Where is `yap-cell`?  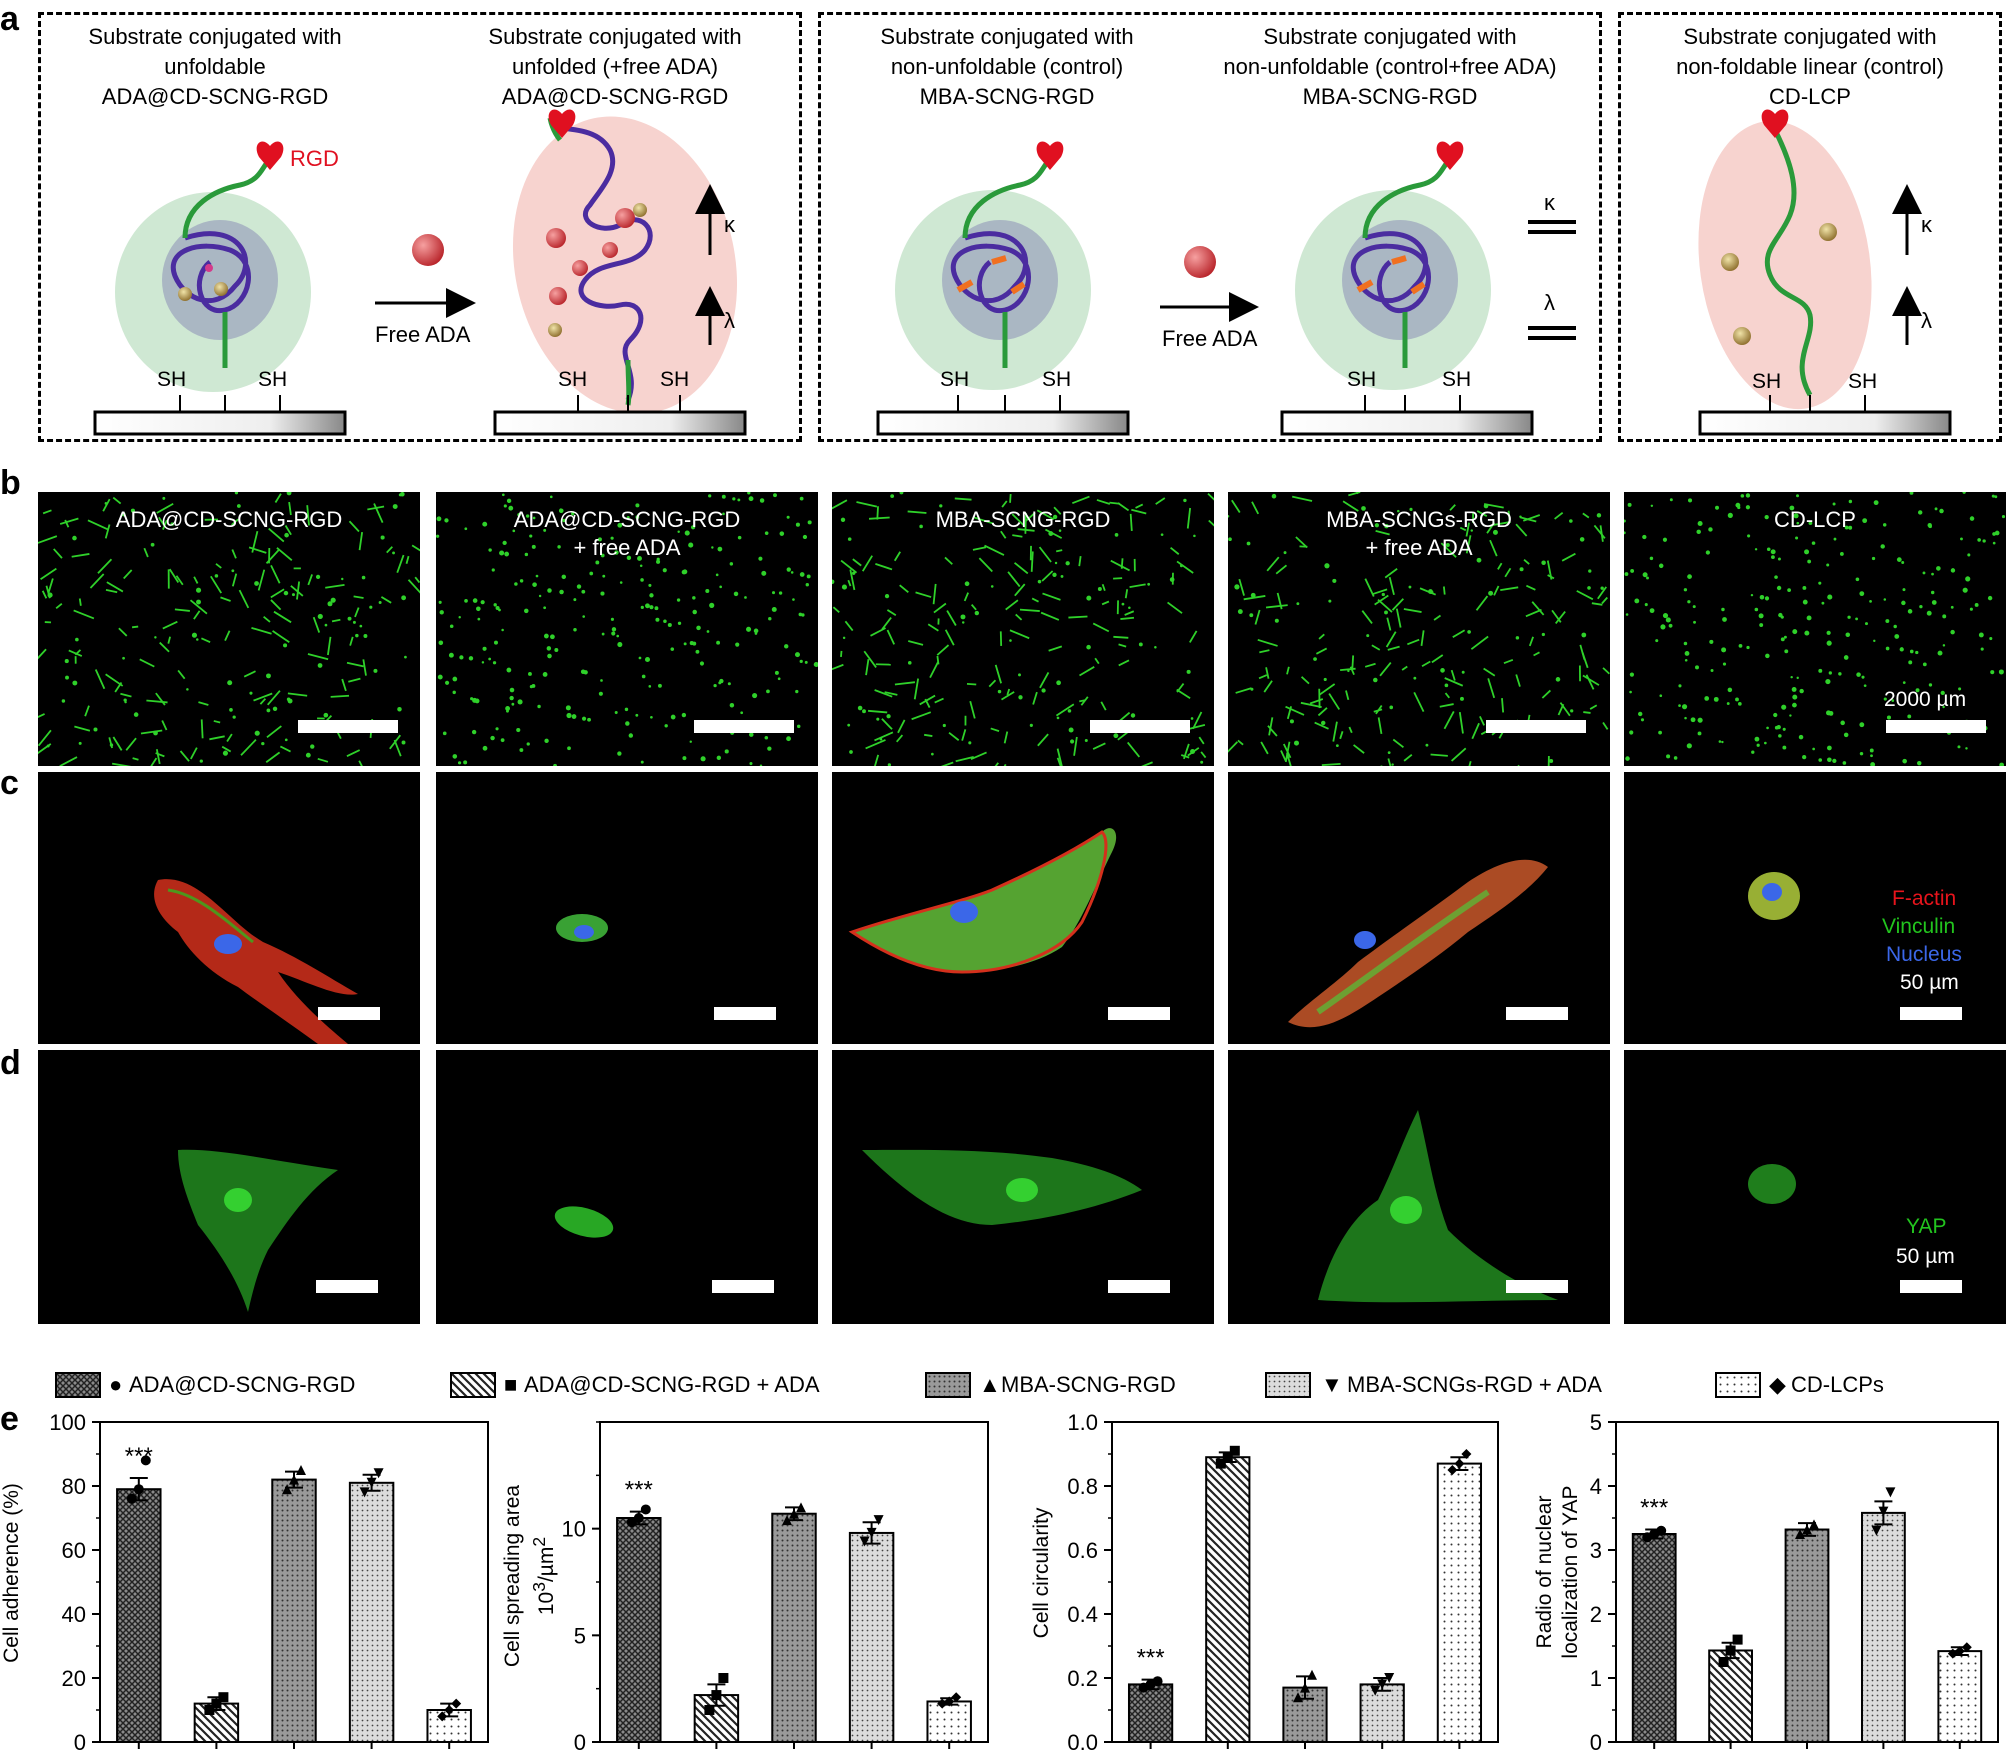
yap-cell is located at coordinates (1772, 1184).